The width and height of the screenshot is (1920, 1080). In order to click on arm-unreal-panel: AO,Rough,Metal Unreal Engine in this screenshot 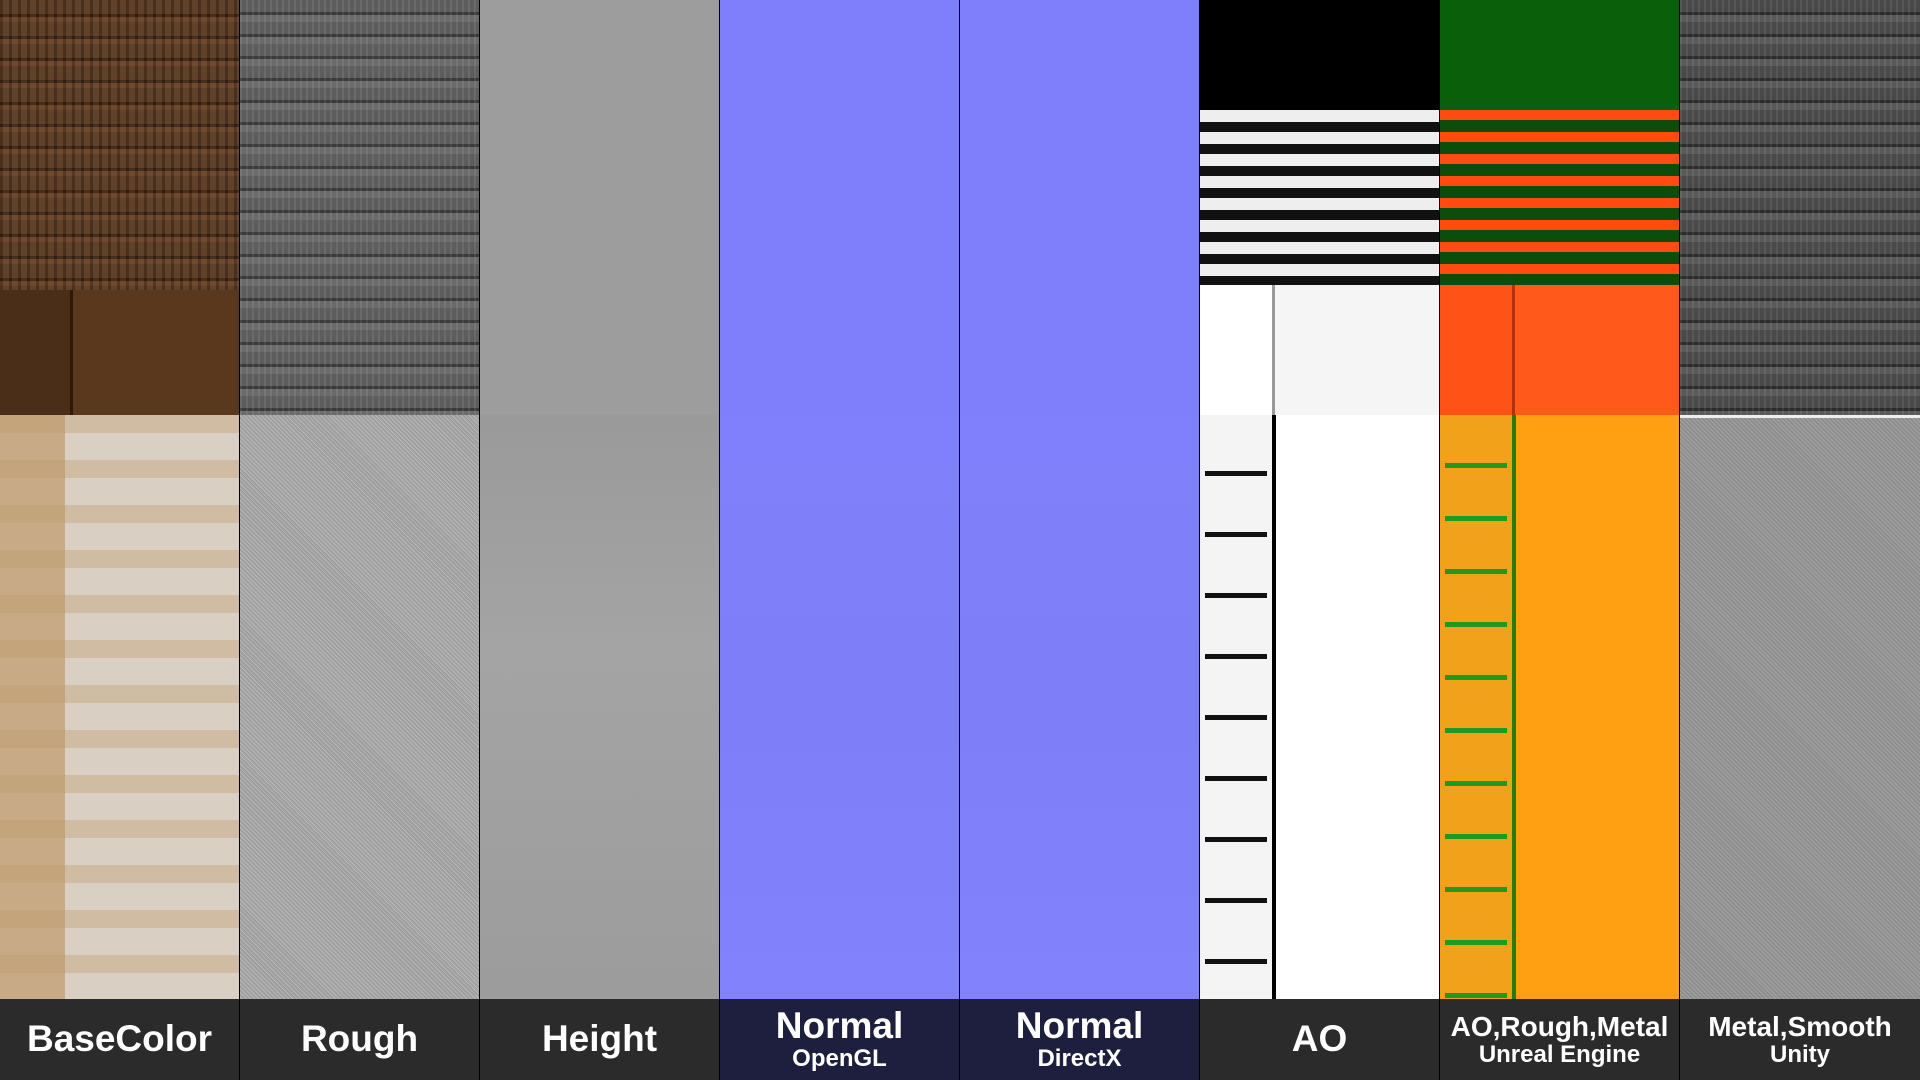, I will do `click(1560, 540)`.